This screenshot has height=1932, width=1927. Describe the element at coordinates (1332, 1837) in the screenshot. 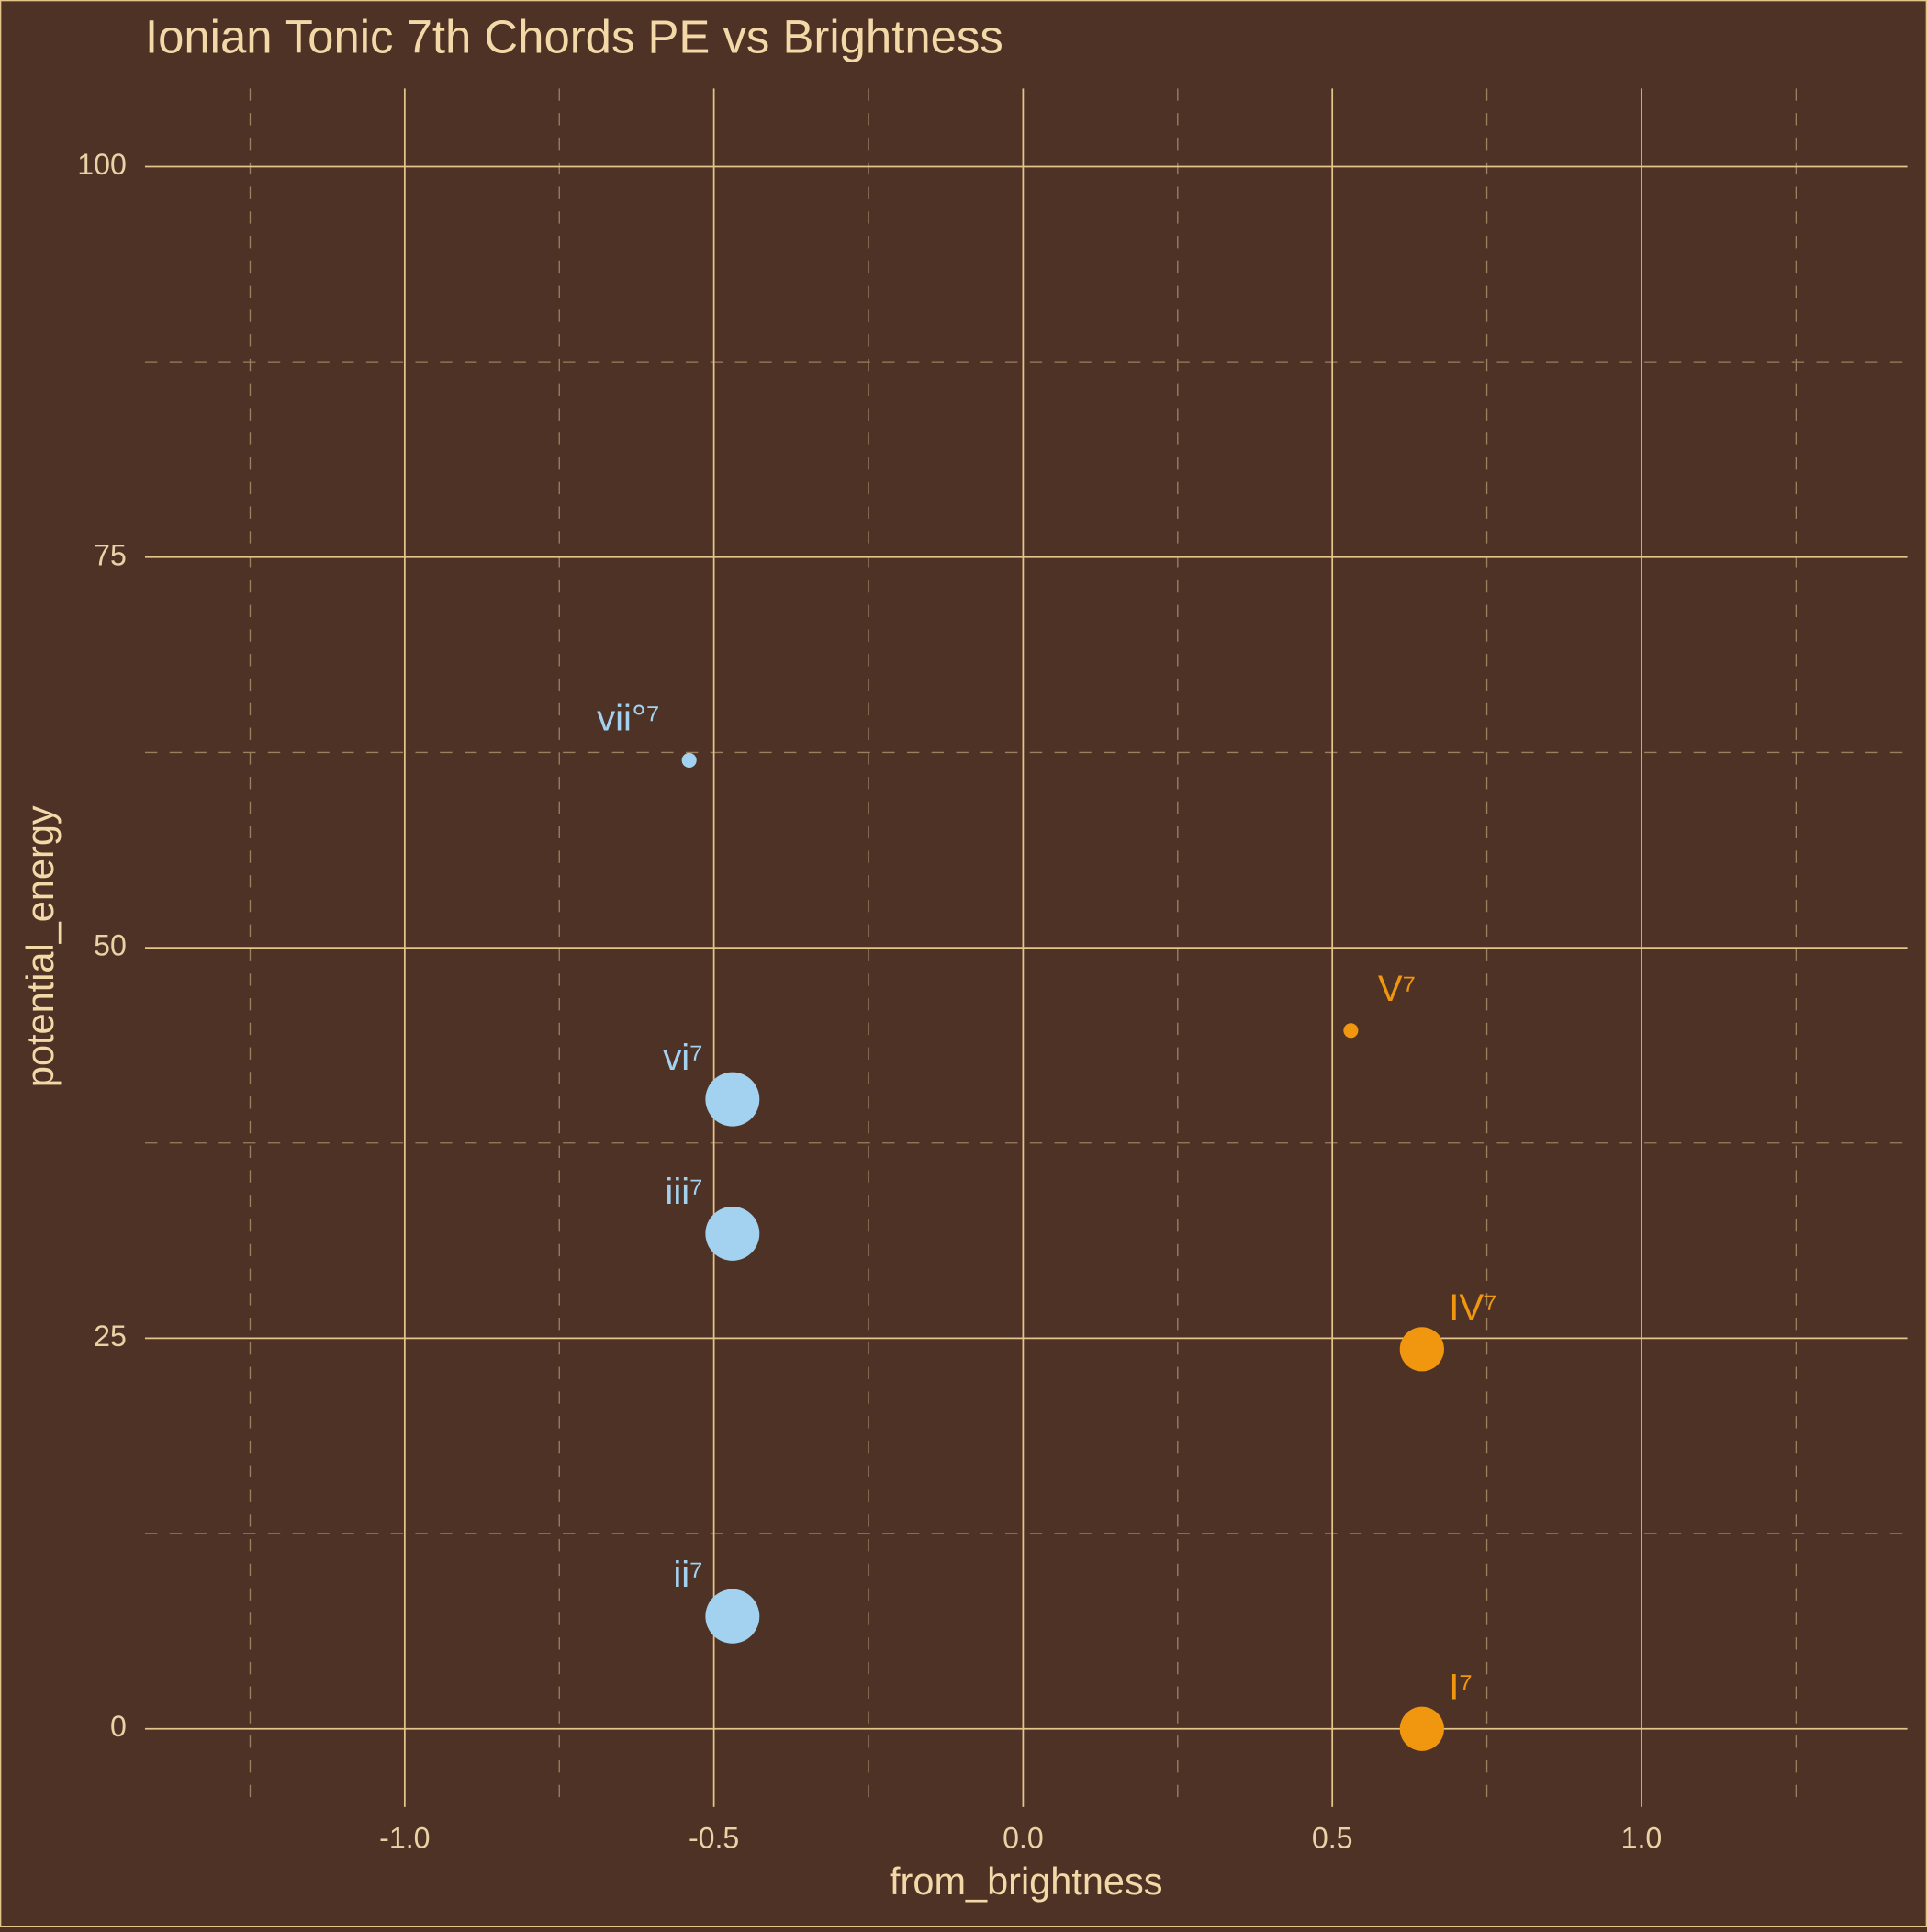

I see `x-tick-label: 0.5` at that location.